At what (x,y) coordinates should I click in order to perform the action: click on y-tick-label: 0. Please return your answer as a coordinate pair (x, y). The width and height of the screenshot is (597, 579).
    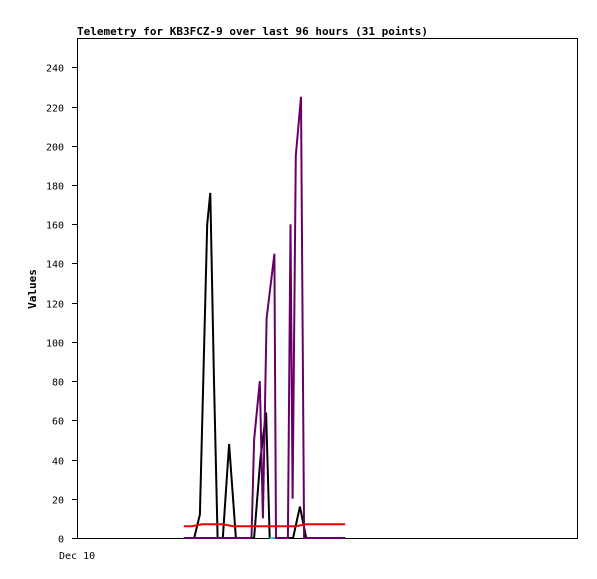
    Looking at the image, I should click on (61, 540).